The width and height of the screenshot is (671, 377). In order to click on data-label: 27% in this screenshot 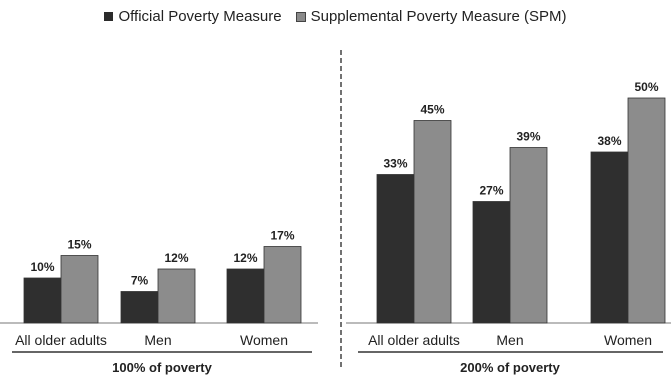, I will do `click(491, 191)`.